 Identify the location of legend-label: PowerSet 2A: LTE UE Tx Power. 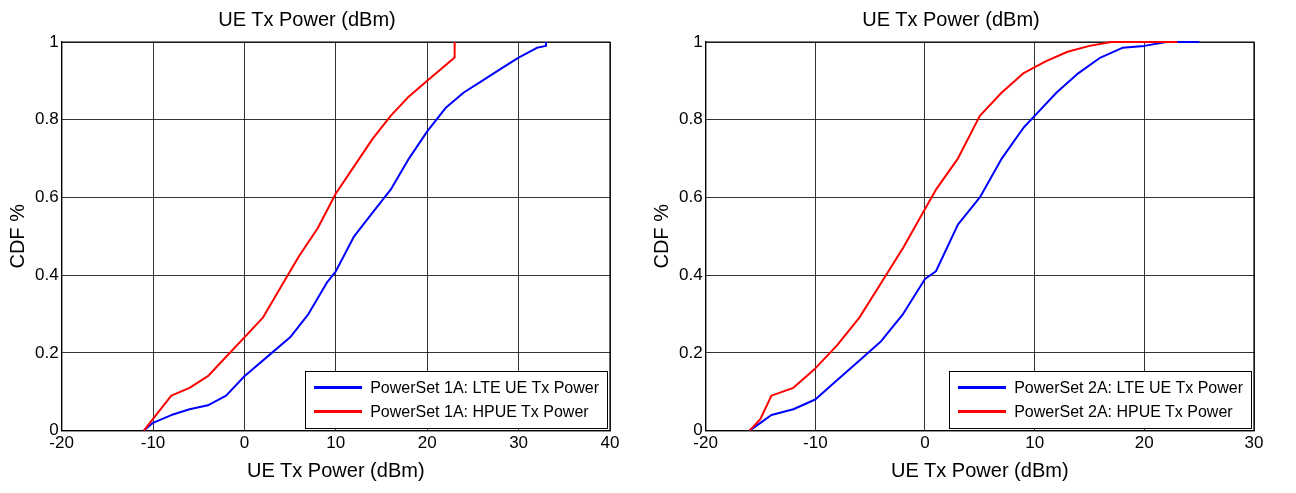
(1128, 387).